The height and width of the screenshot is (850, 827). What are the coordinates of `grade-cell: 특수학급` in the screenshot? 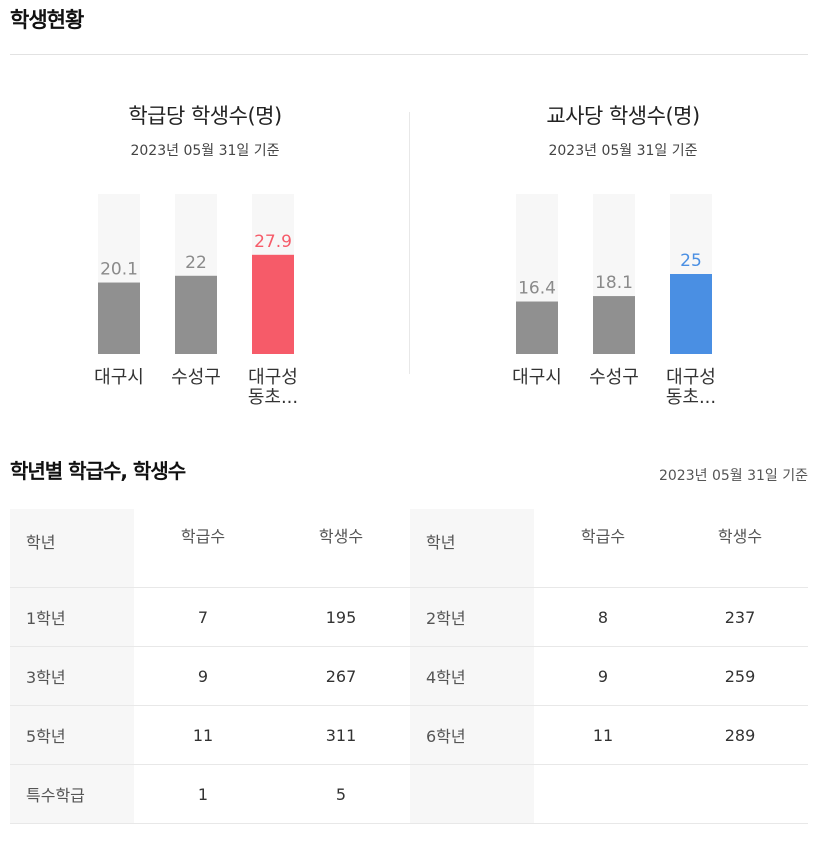 It's located at (72, 794).